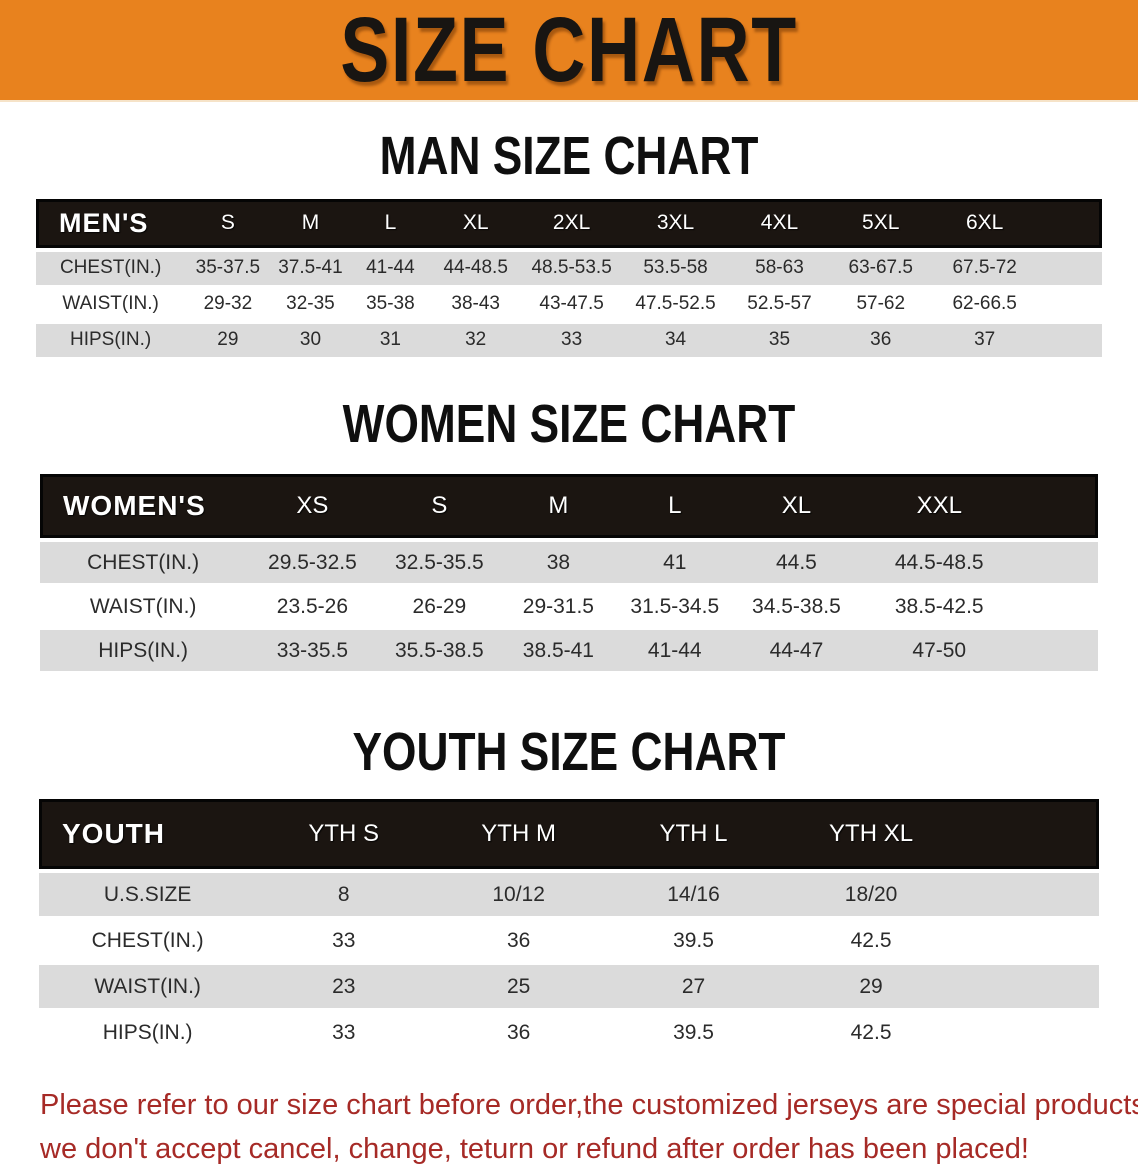  I want to click on value-cell: 44.5, so click(796, 562).